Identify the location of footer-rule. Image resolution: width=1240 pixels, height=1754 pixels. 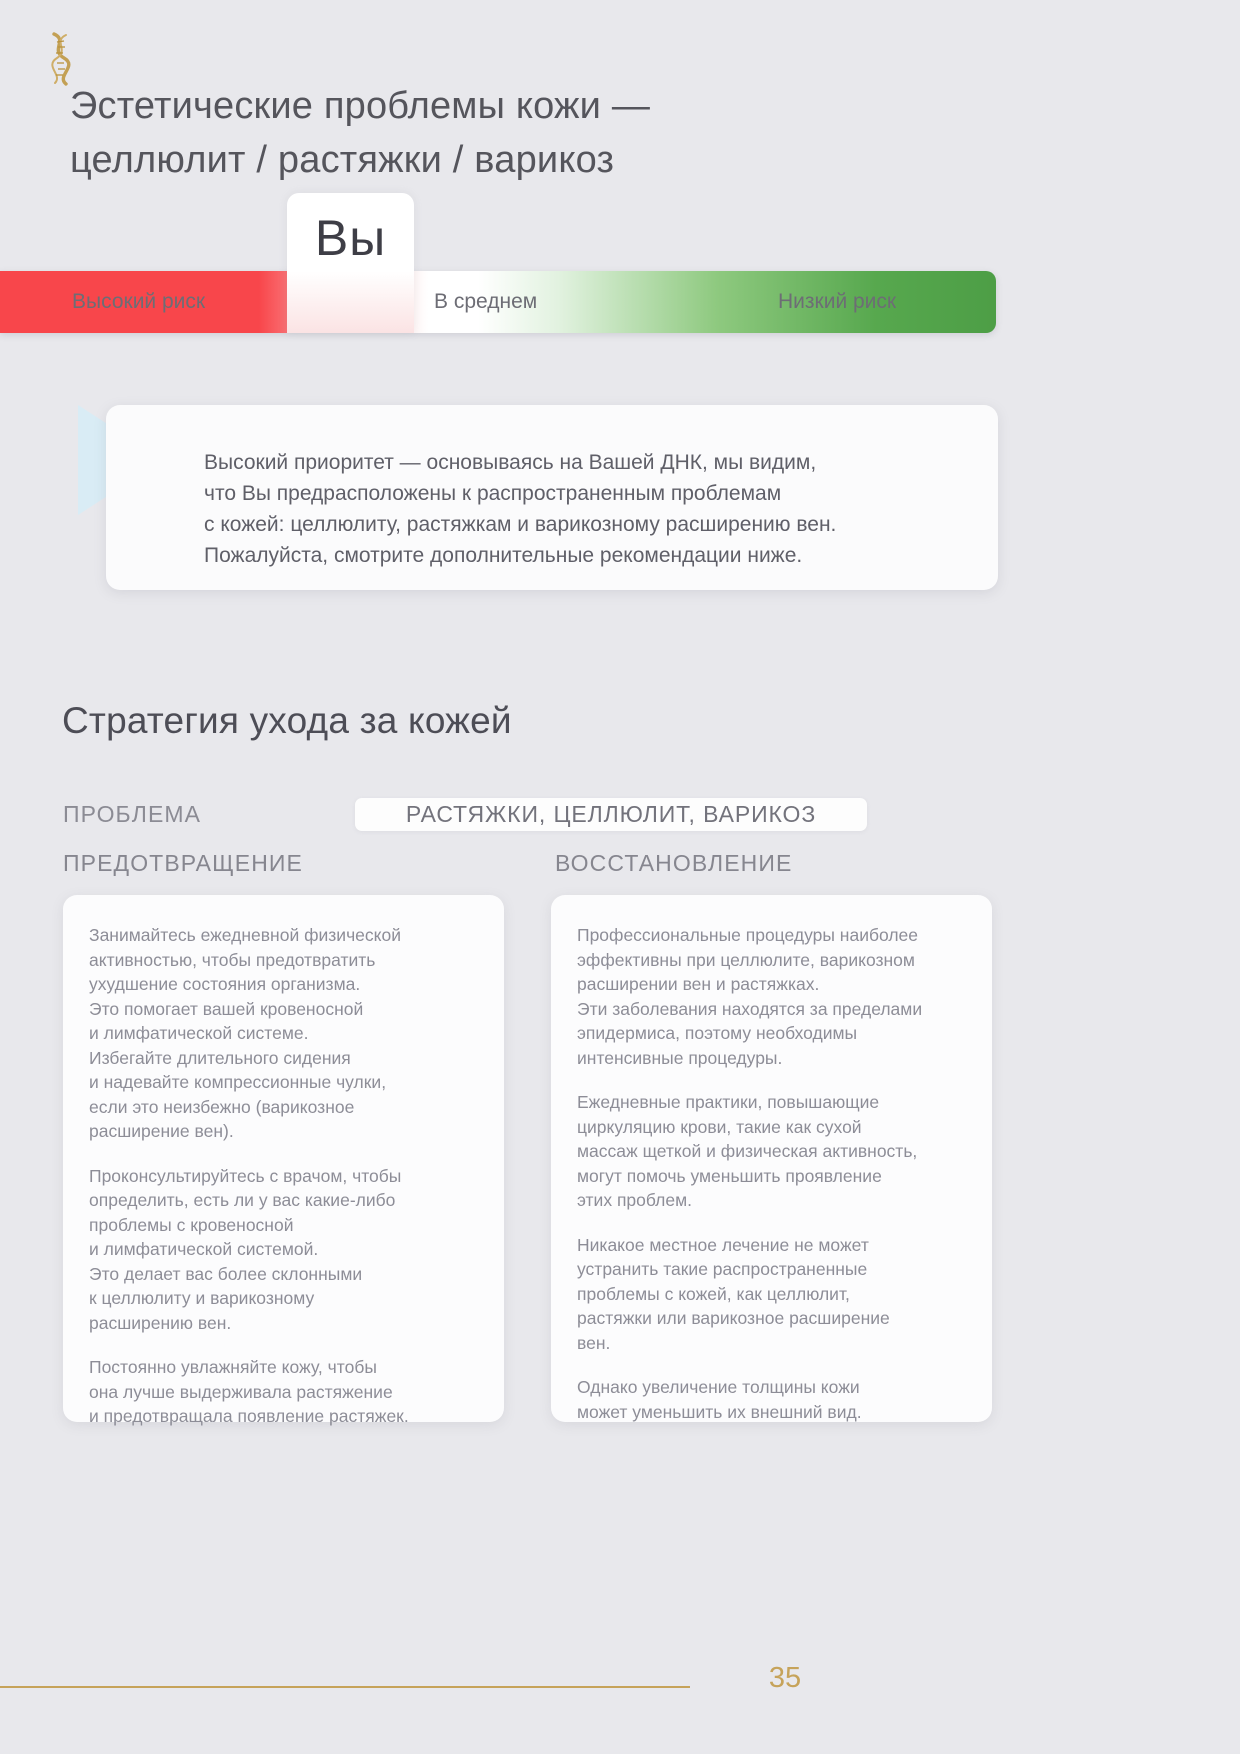
(345, 1687).